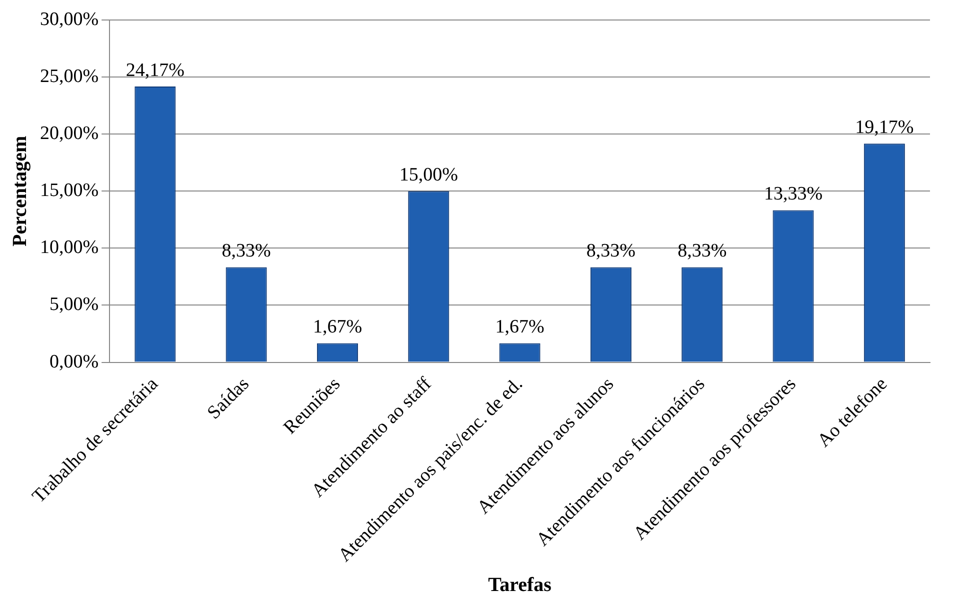 Image resolution: width=970 pixels, height=607 pixels. Describe the element at coordinates (69, 191) in the screenshot. I see `y-tick-label: 15,00%` at that location.